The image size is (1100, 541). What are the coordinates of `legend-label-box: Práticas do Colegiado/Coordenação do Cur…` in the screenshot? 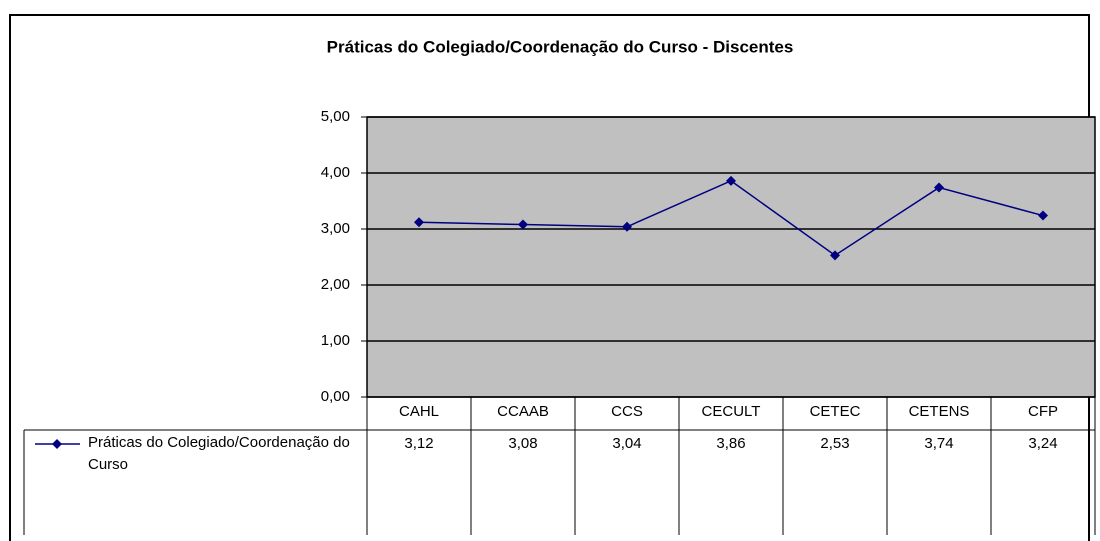 It's located at (219, 453).